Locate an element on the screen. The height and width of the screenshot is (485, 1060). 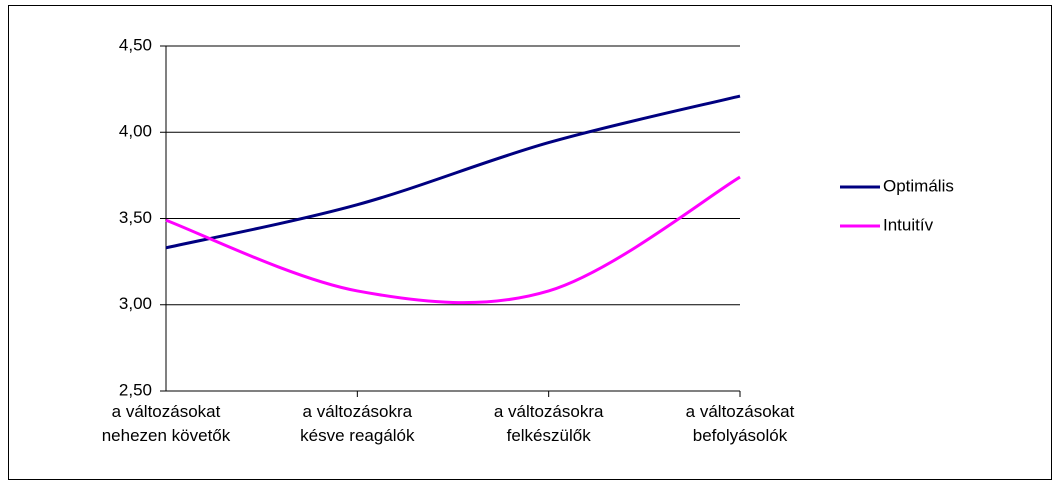
y-tick-label: 4,50 is located at coordinates (135, 44).